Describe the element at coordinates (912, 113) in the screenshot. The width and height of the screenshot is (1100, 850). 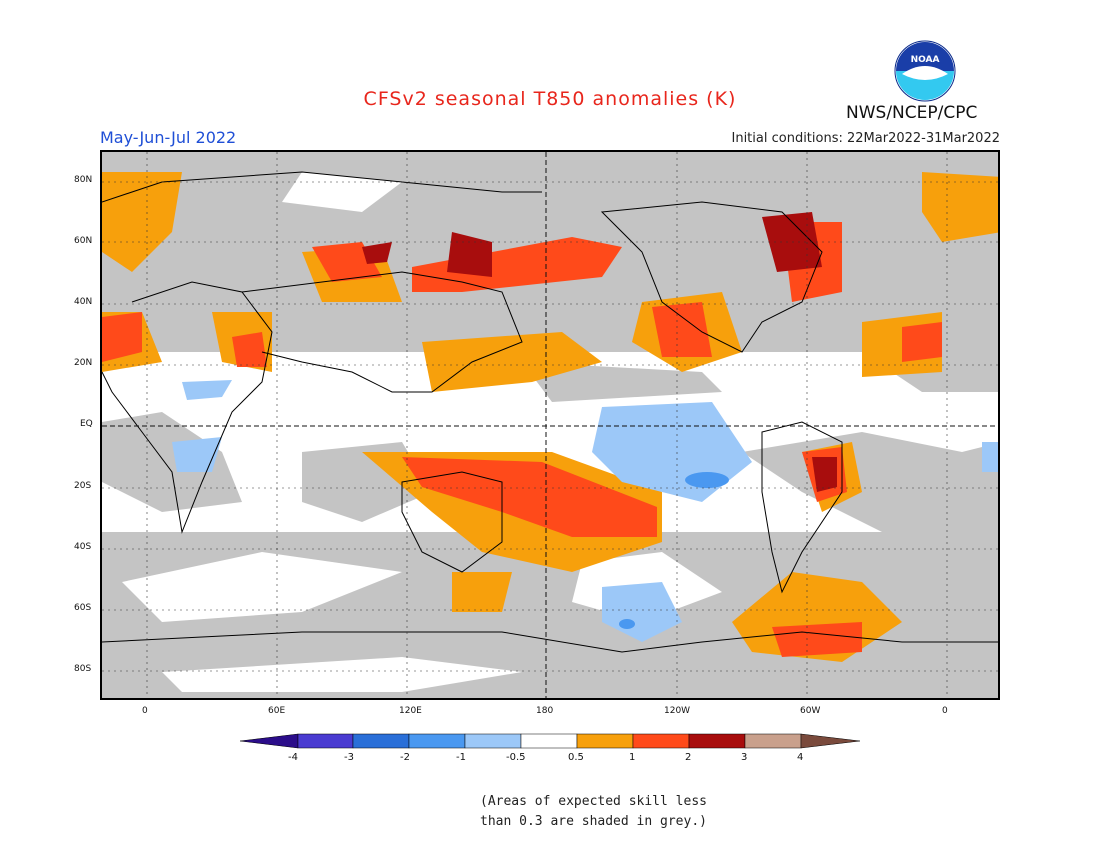
I see `organization-label: NWS/NCEP/CPC` at that location.